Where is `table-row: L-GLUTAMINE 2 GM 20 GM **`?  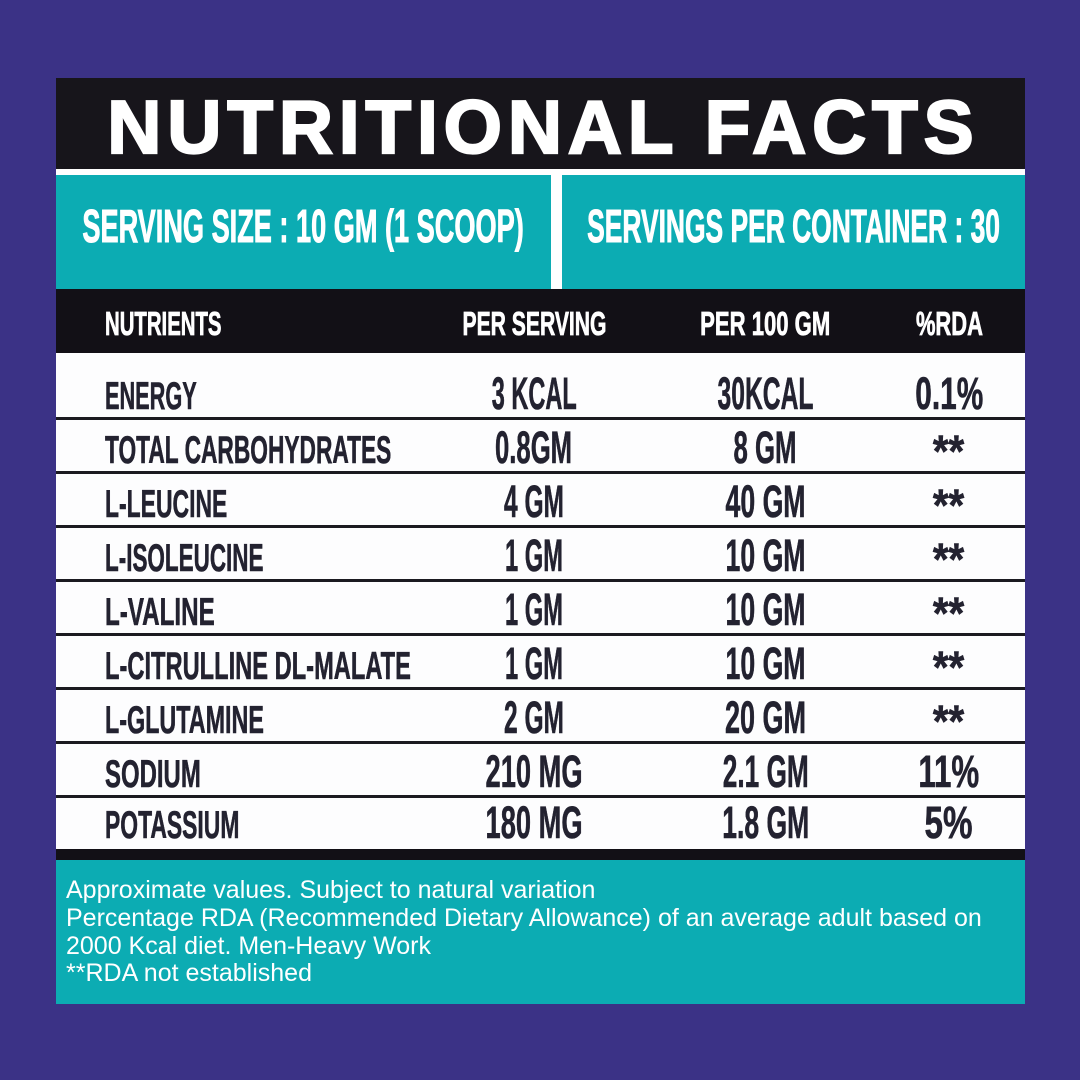
table-row: L-GLUTAMINE 2 GM 20 GM ** is located at coordinates (540, 717).